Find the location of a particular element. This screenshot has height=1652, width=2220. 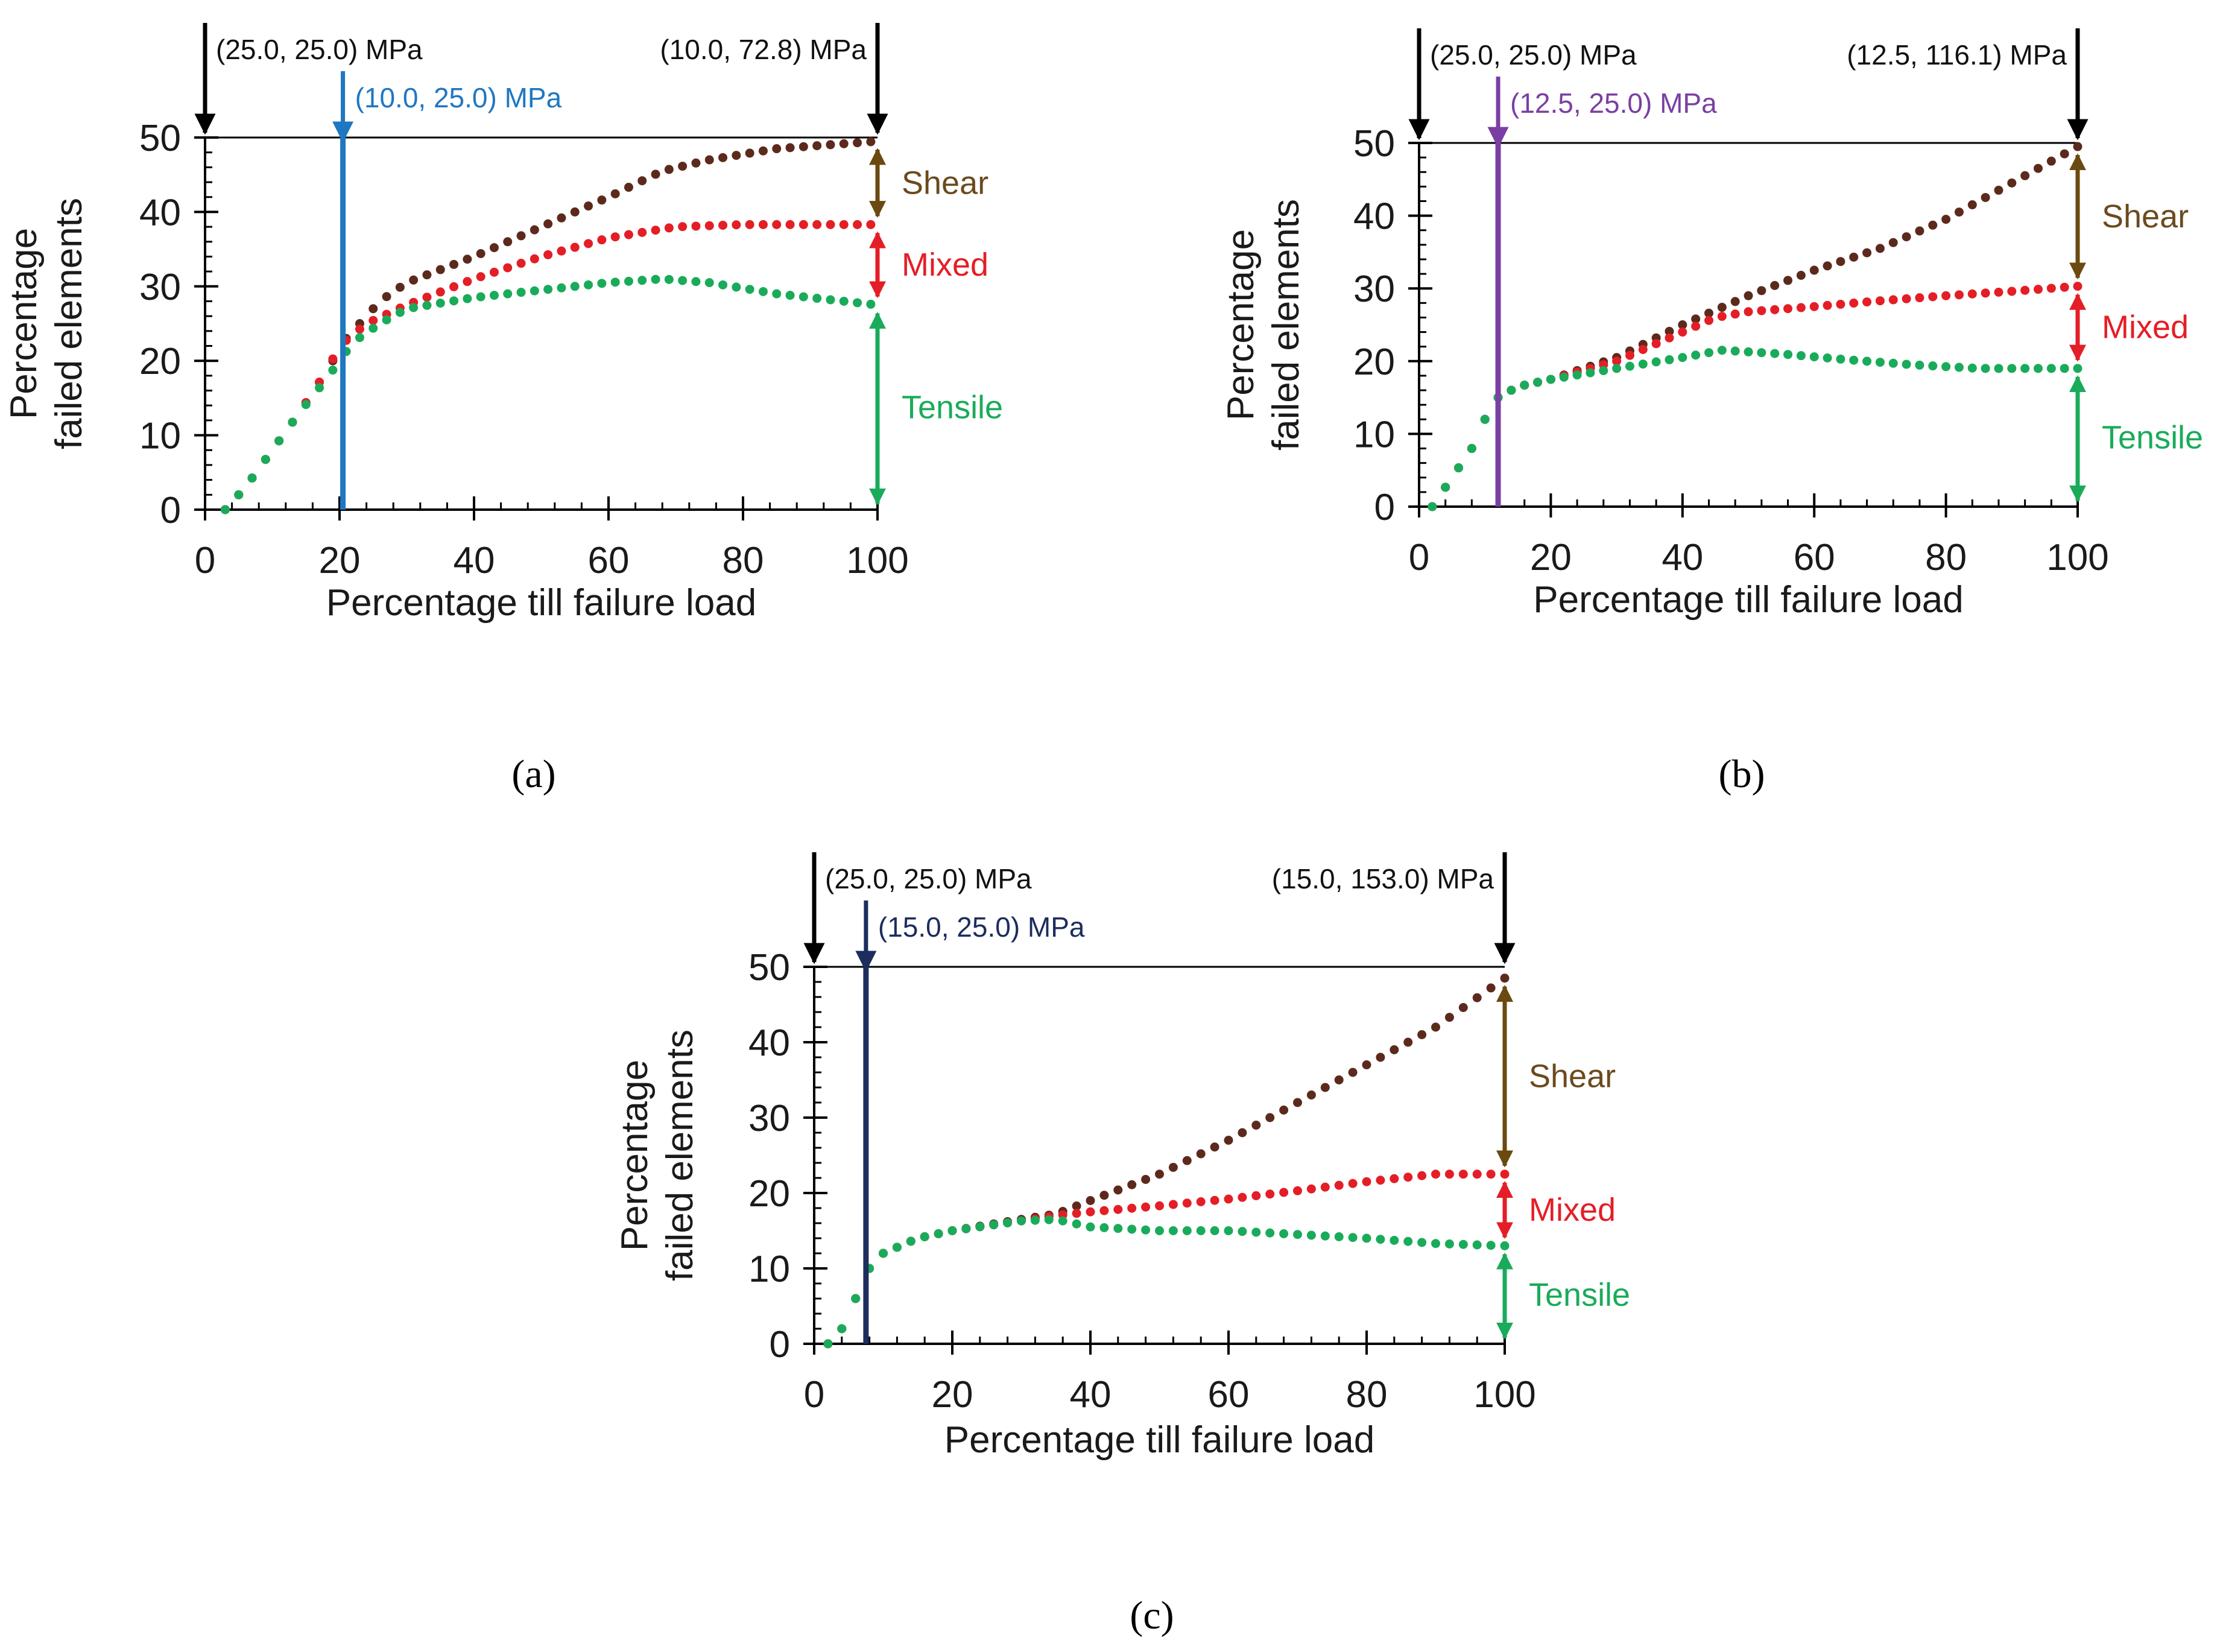

shear-band-label: Shear is located at coordinates (1572, 1076).